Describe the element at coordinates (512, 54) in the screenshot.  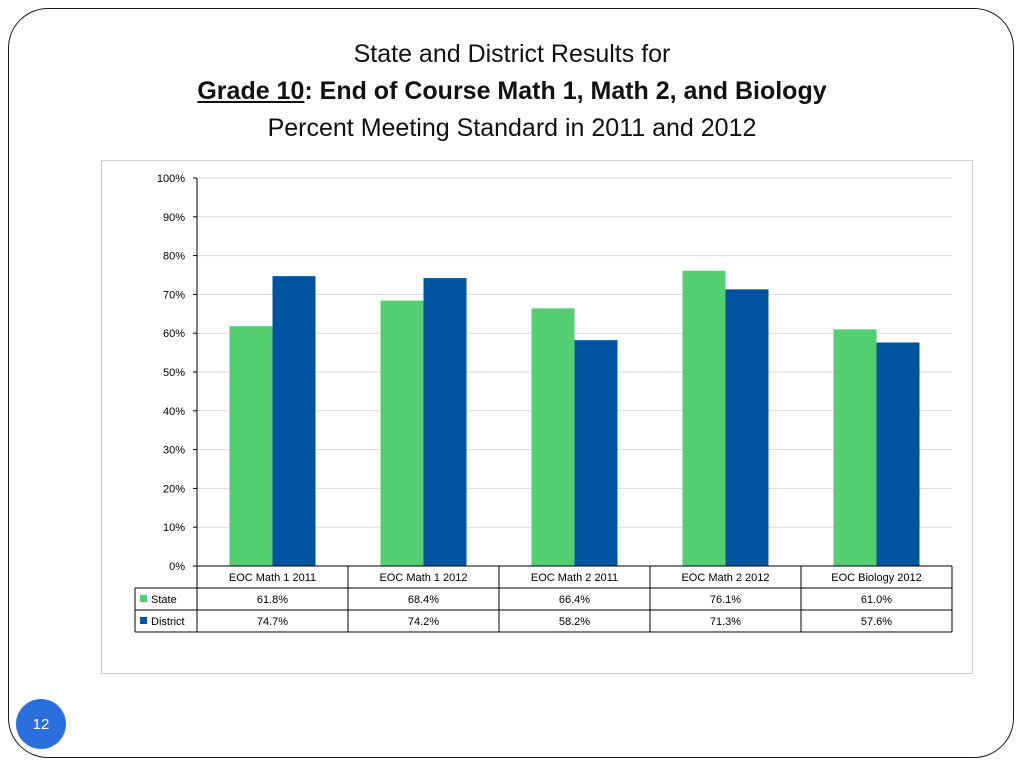
I see `title-line-1: State and District Results for` at that location.